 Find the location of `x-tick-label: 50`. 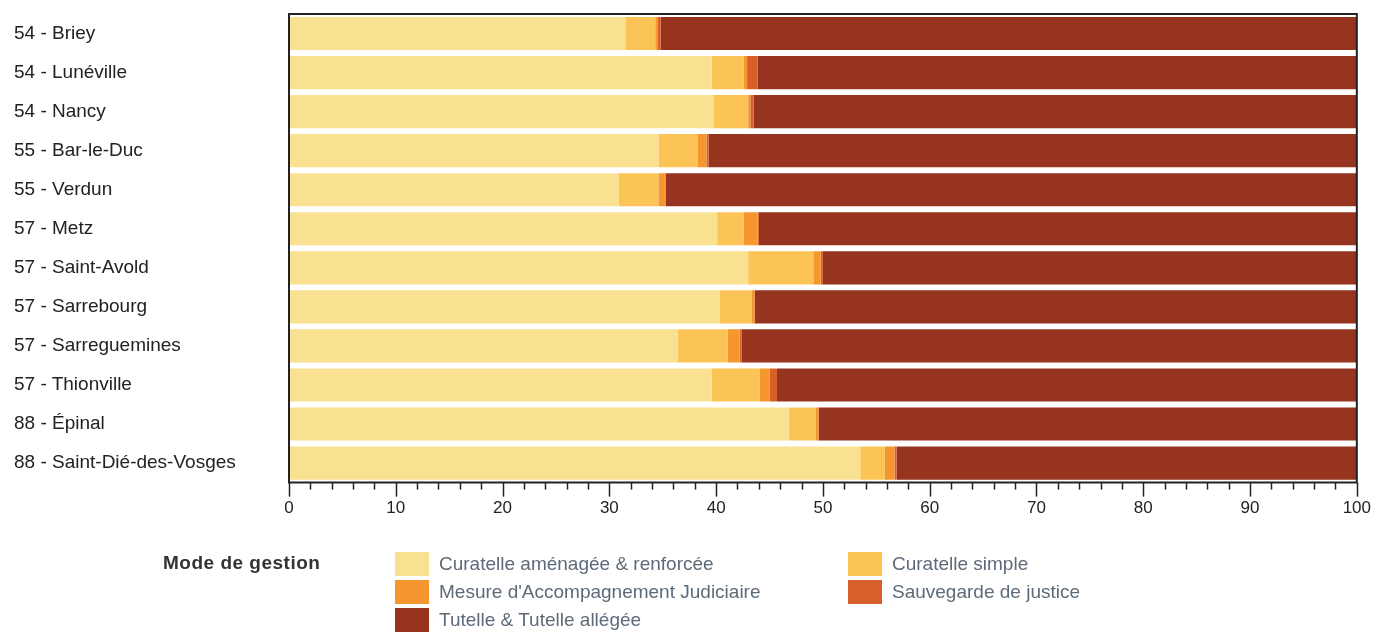

x-tick-label: 50 is located at coordinates (823, 508).